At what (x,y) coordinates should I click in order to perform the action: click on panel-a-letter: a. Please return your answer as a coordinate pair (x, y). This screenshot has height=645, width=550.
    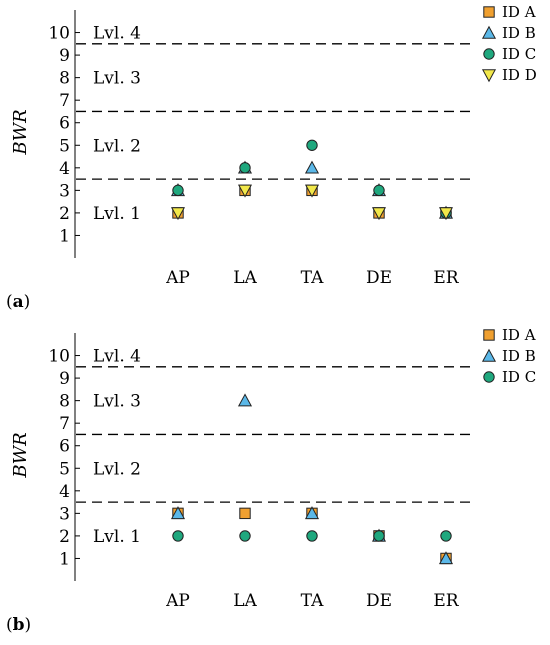
    Looking at the image, I should click on (18, 302).